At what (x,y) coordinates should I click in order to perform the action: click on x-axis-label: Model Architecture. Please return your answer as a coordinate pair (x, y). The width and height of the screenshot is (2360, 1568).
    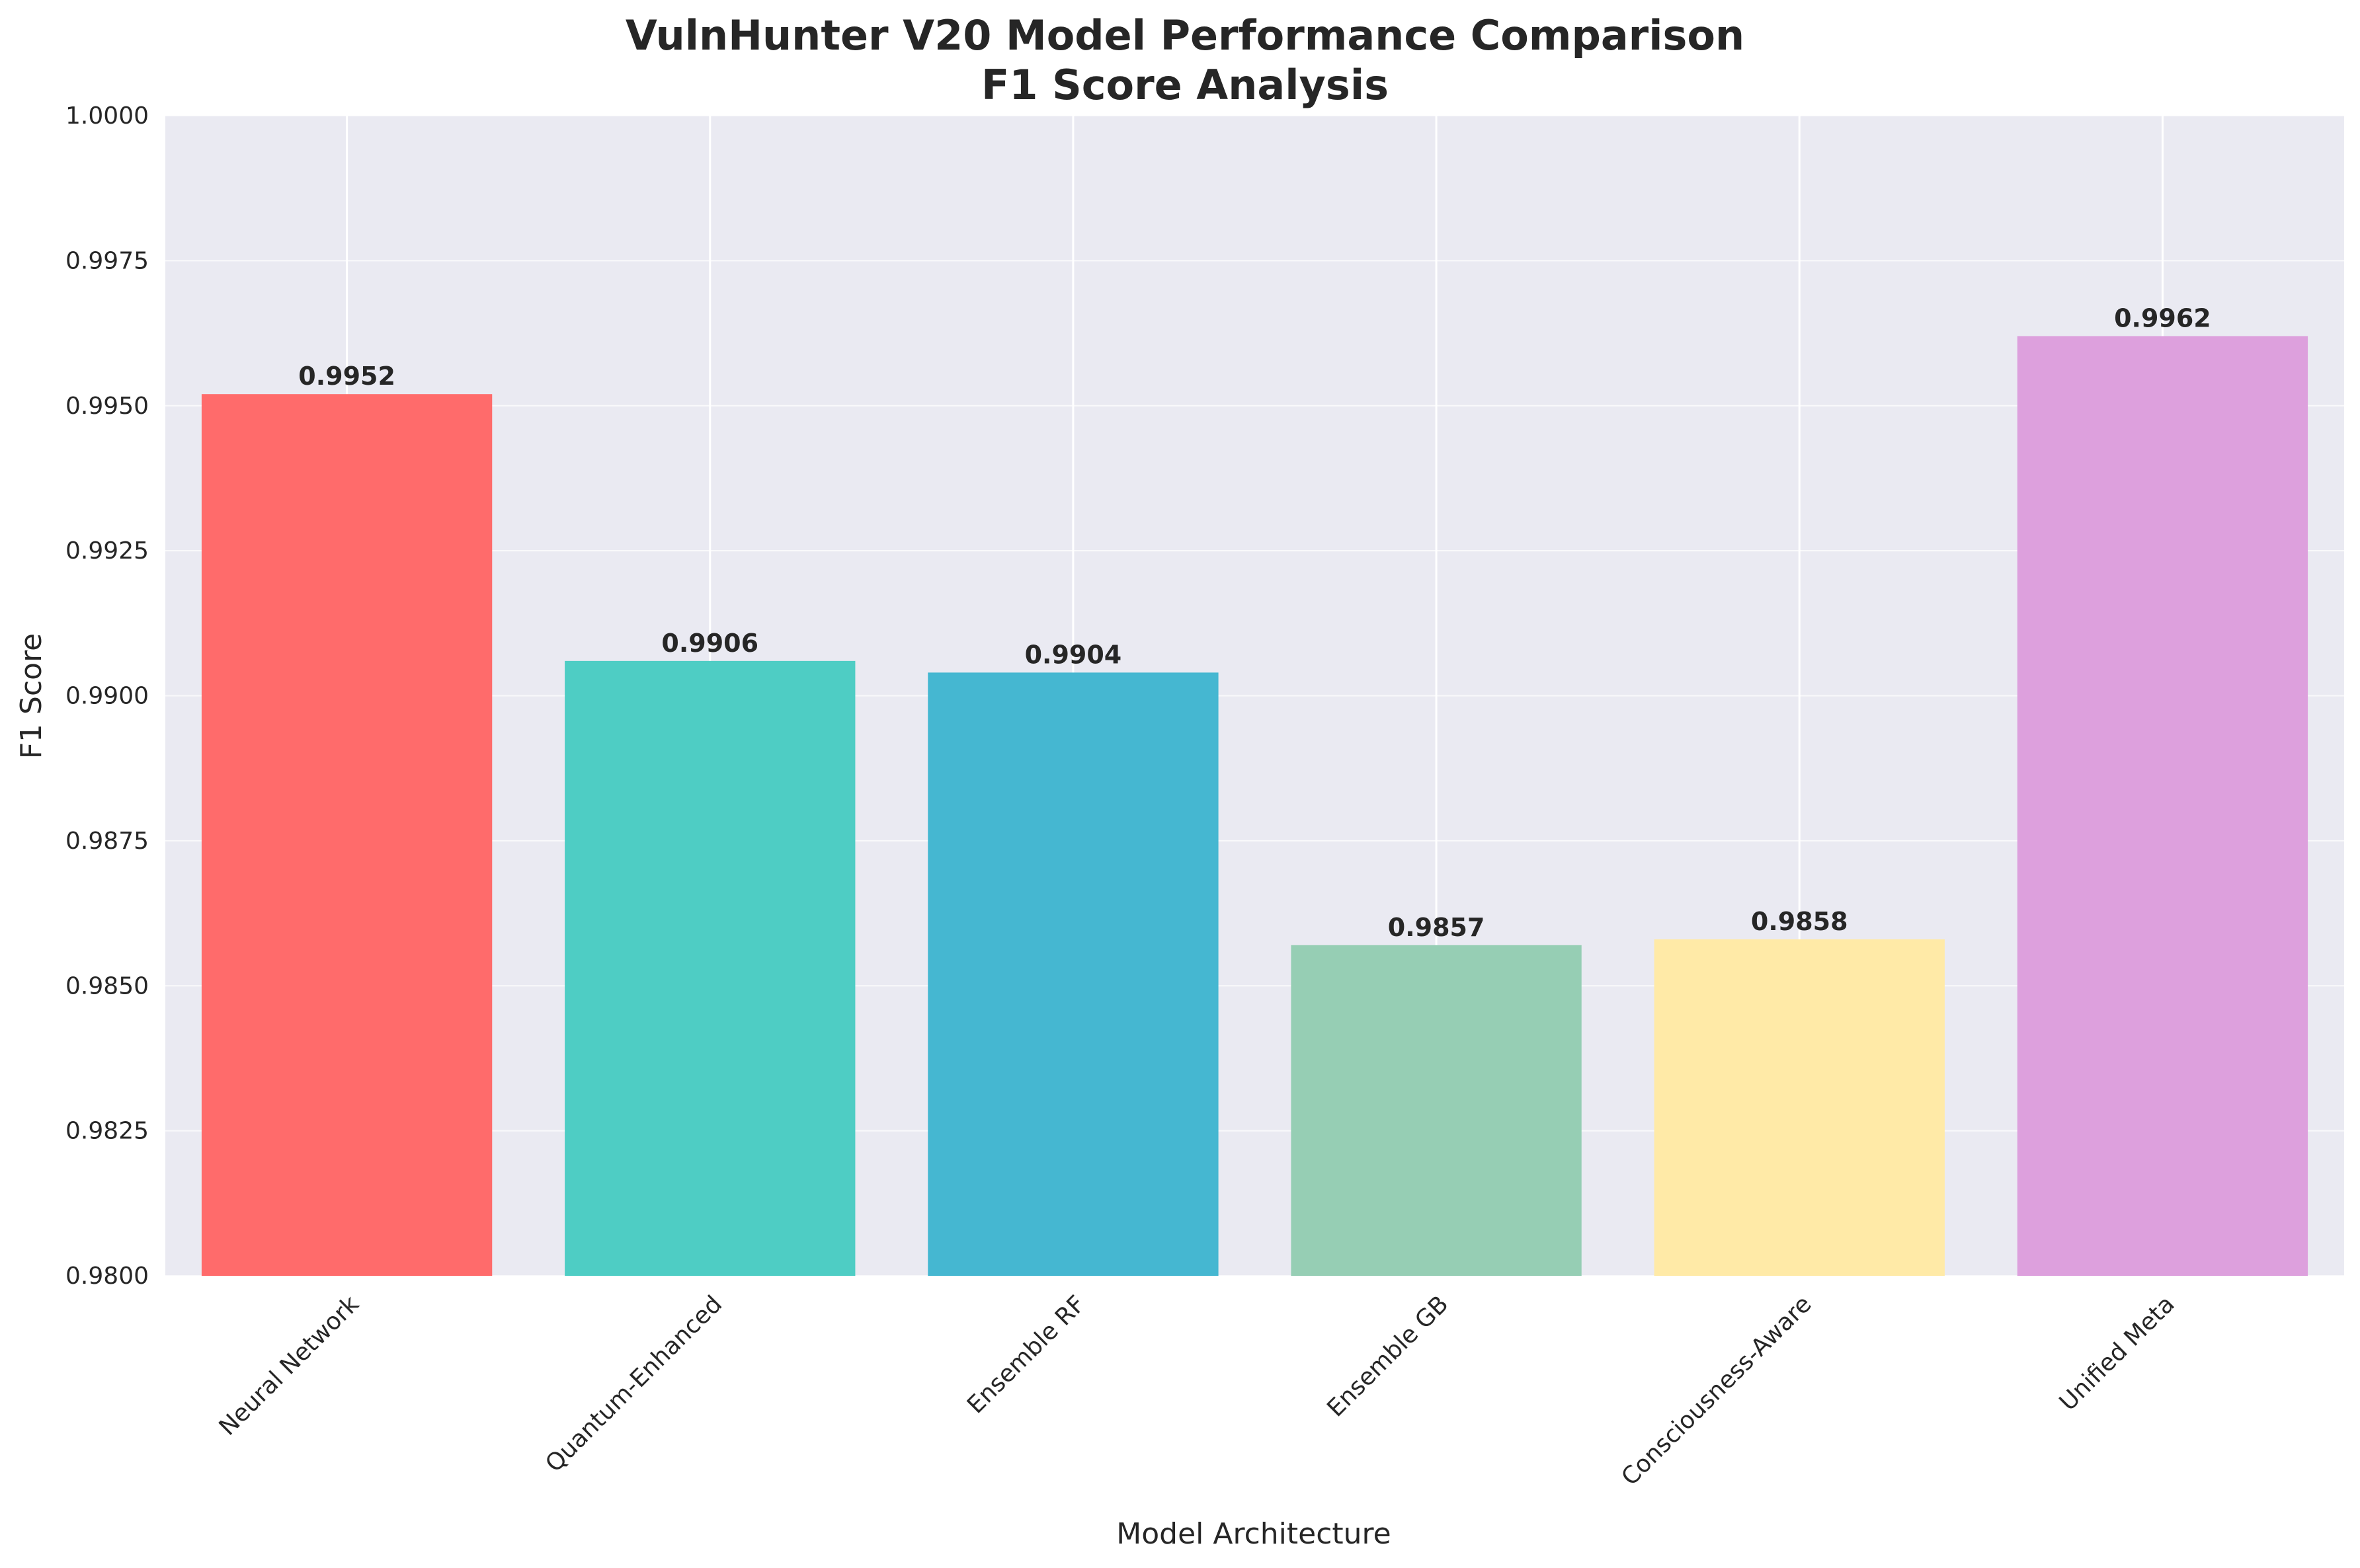
    Looking at the image, I should click on (1253, 1534).